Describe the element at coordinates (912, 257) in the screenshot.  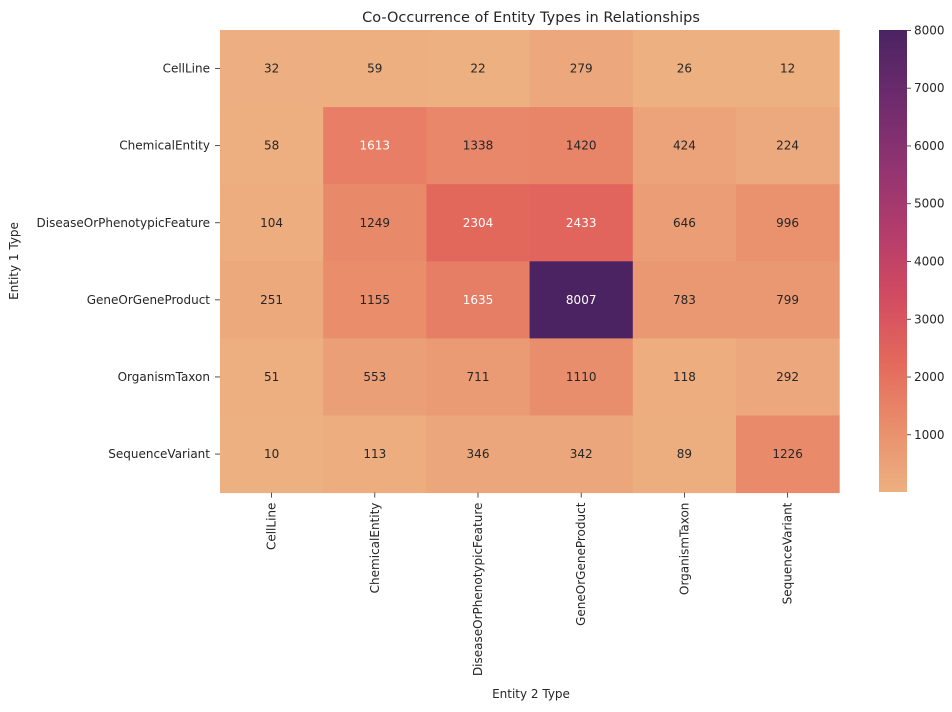
I see `colorbar: 1000 2000 3000 4000 5000 6000 7000 8000` at that location.